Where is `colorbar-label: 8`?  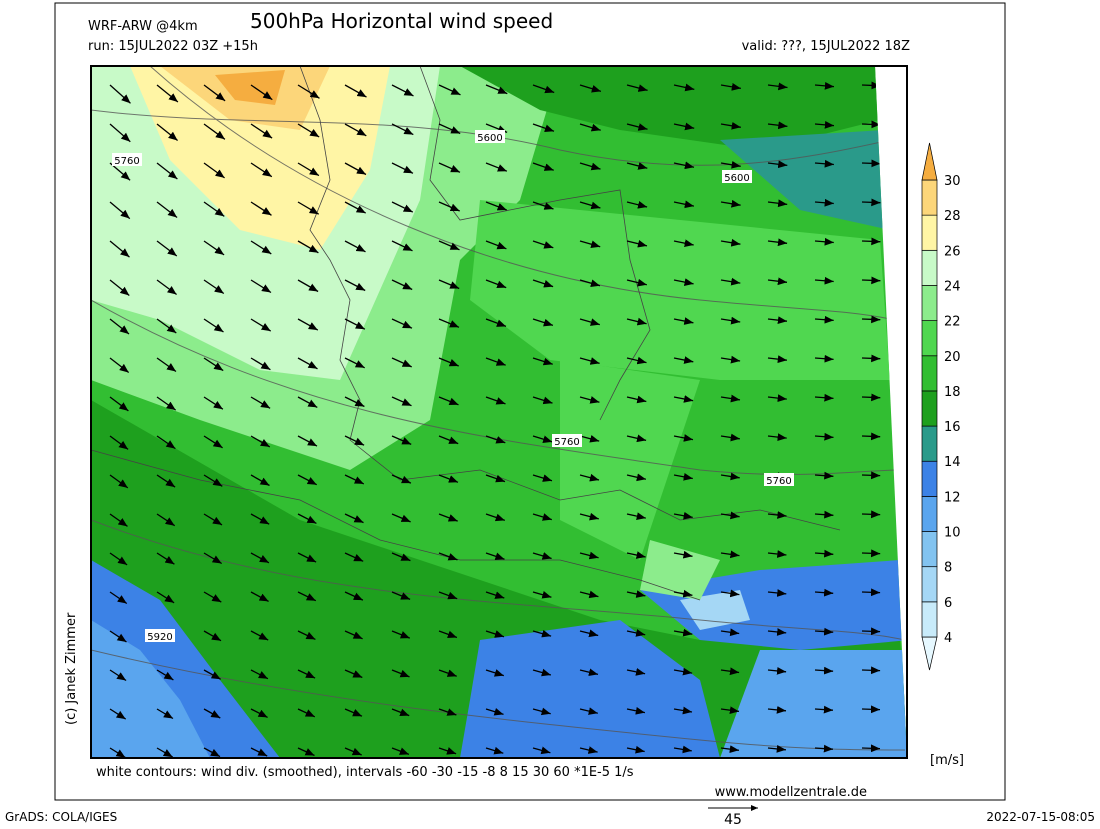
colorbar-label: 8 is located at coordinates (948, 568).